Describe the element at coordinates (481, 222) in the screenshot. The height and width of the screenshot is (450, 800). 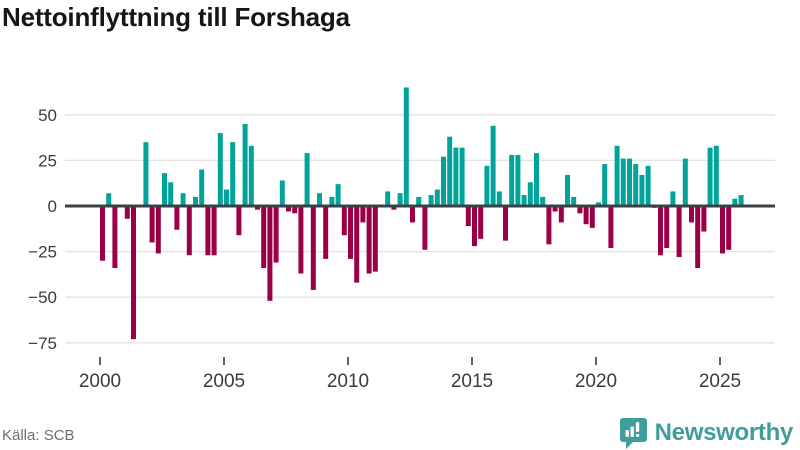
I see `bar-2015q2: 2015 Q2: -18` at that location.